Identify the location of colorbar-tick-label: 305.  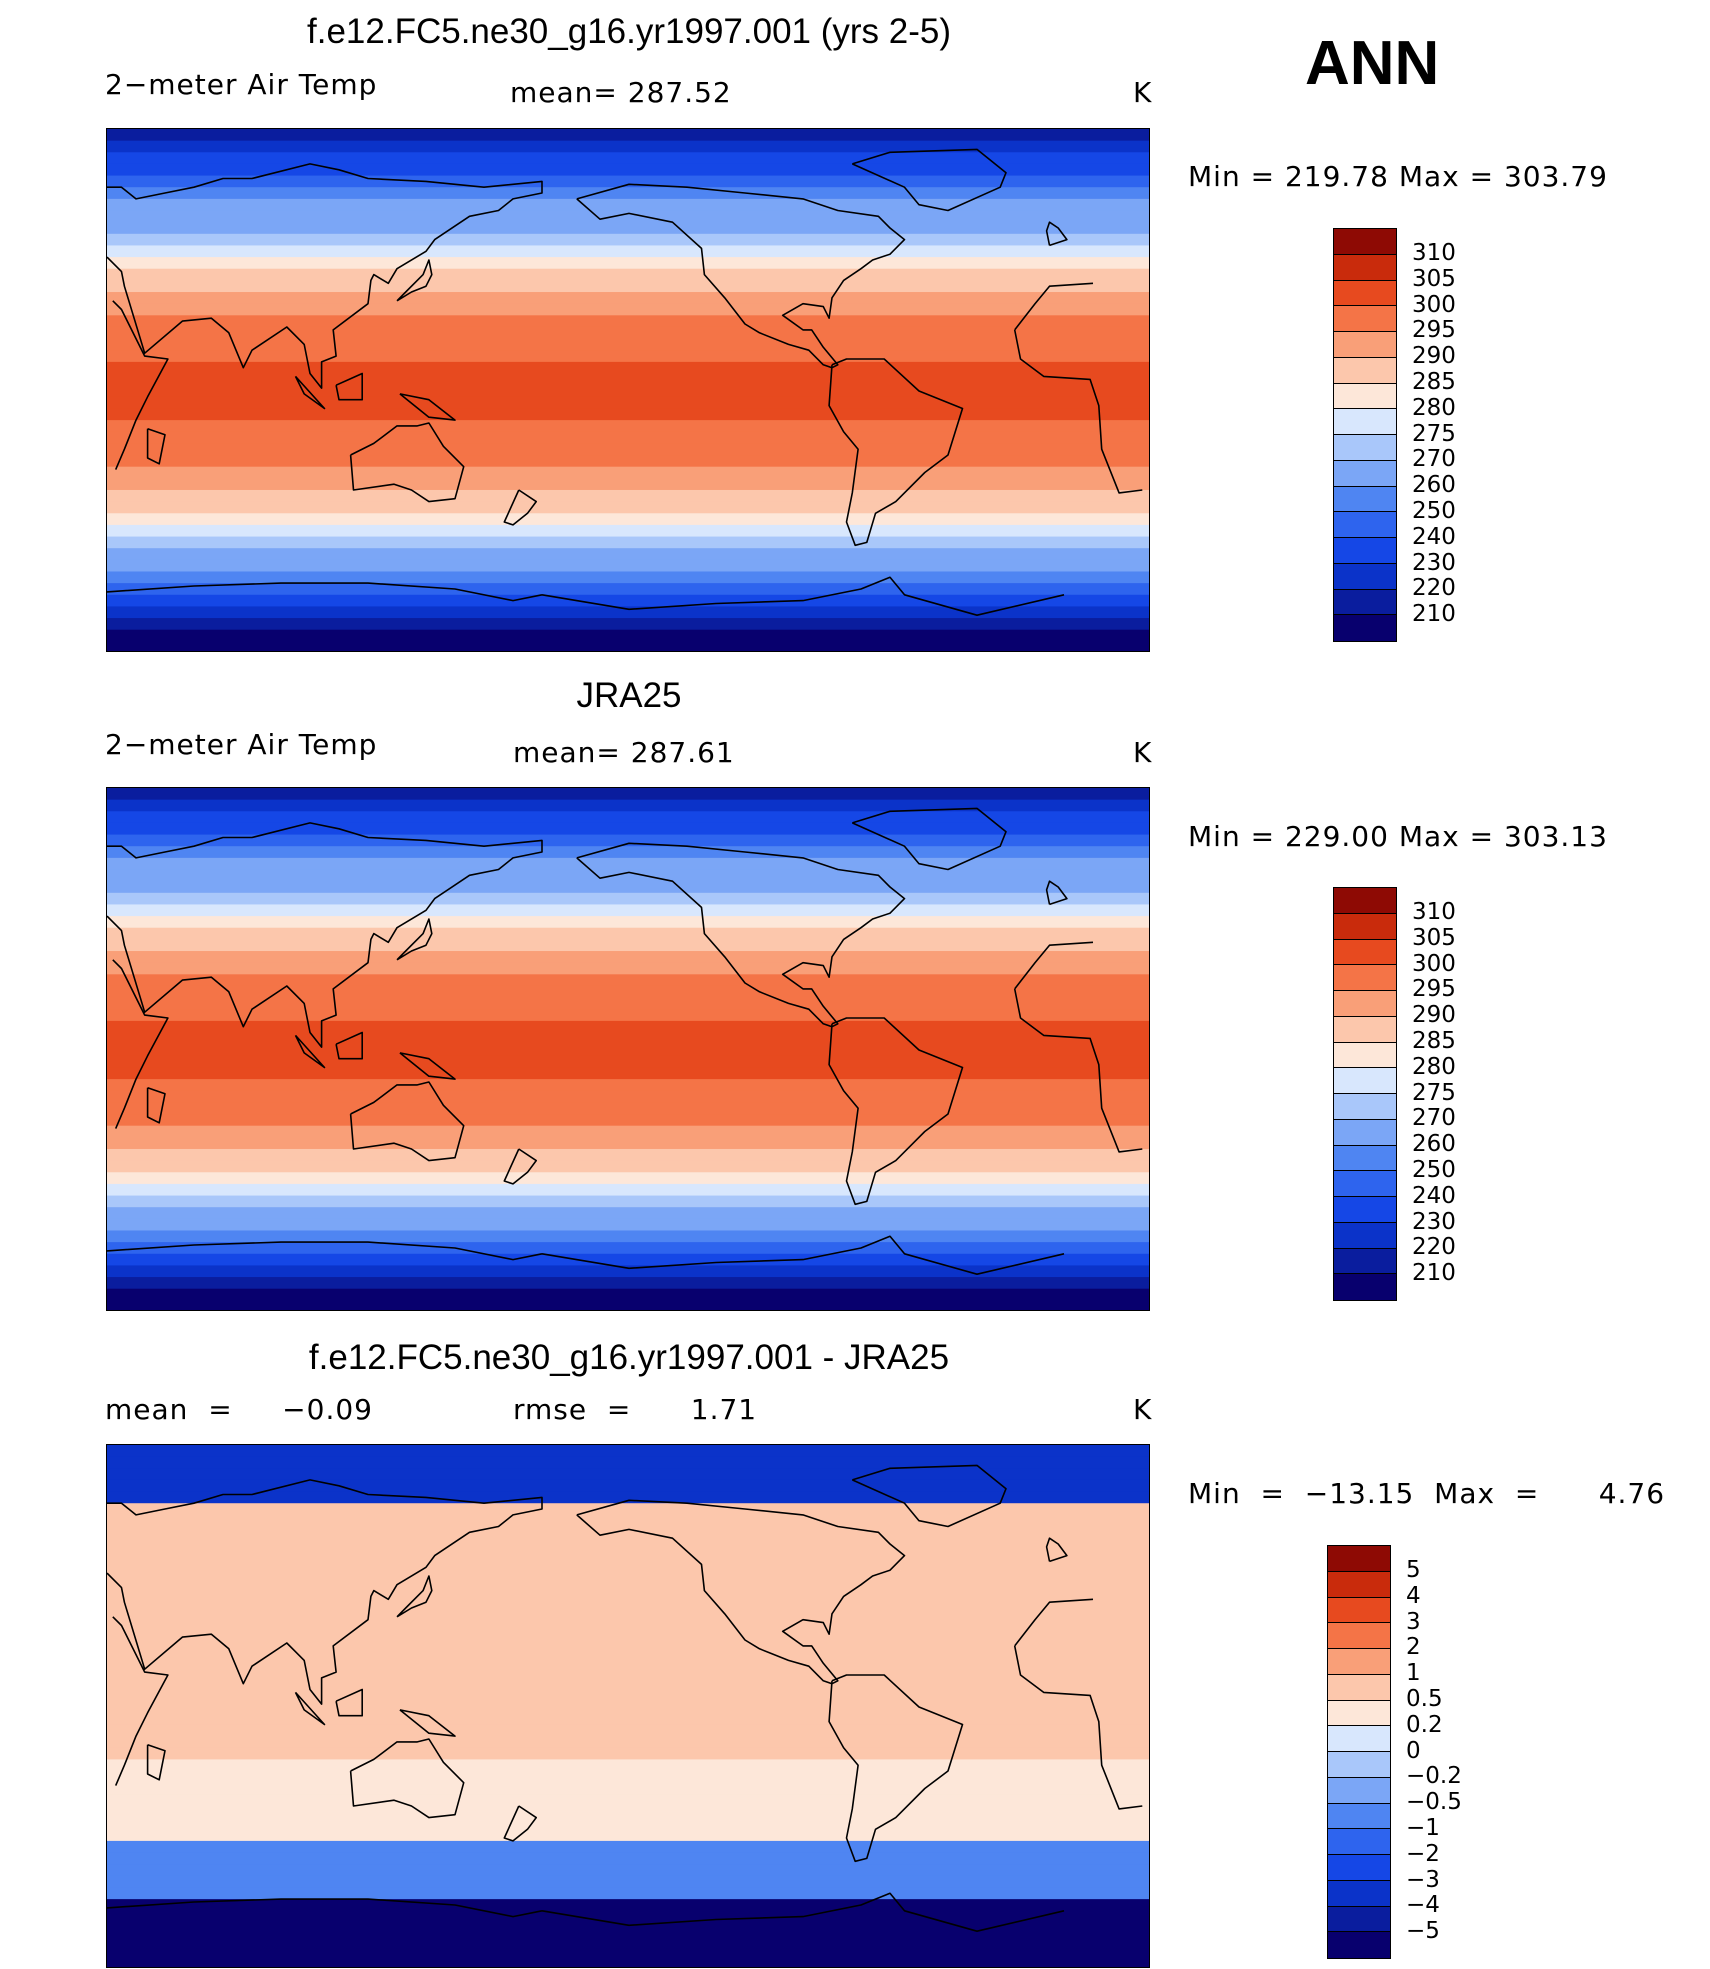
(1434, 937).